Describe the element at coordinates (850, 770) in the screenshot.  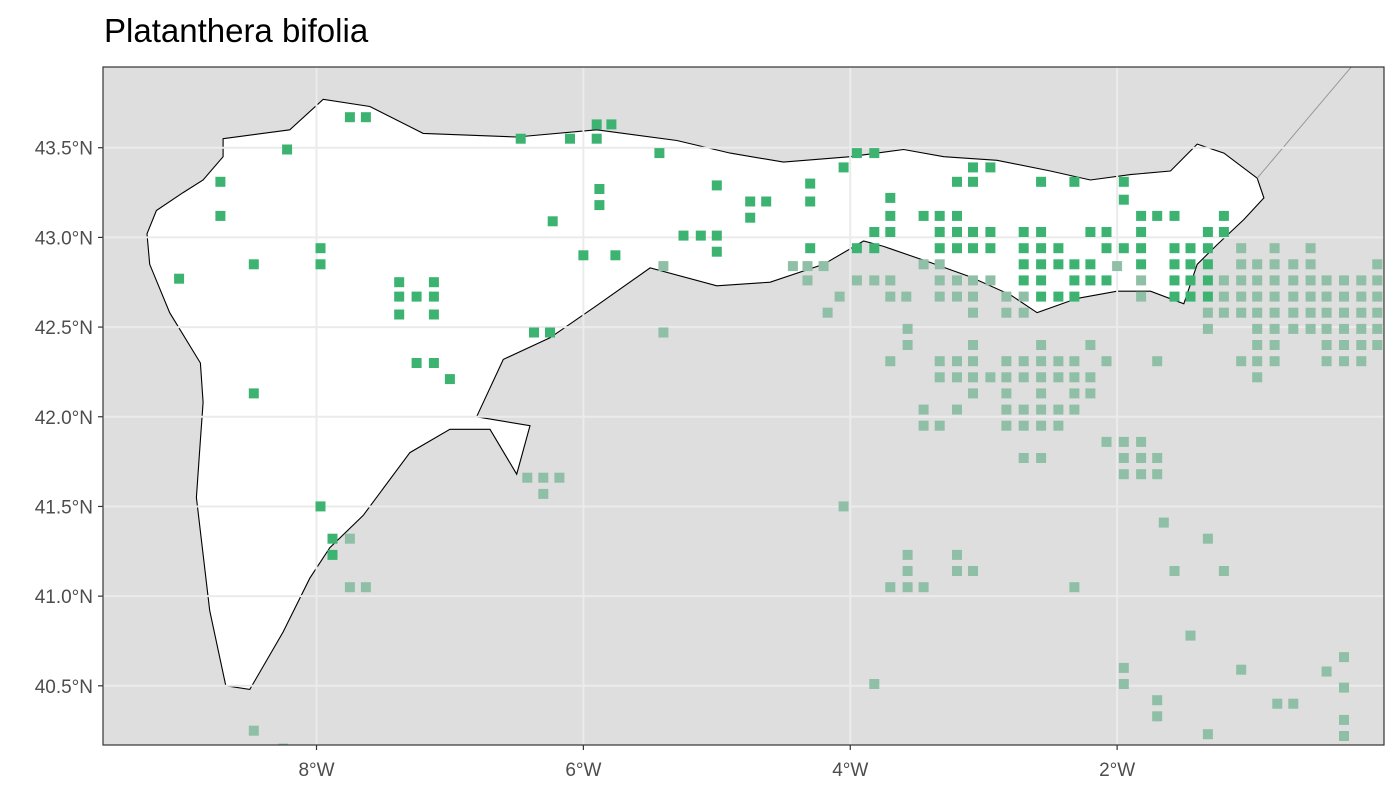
I see `x-tick-label: 4°W` at that location.